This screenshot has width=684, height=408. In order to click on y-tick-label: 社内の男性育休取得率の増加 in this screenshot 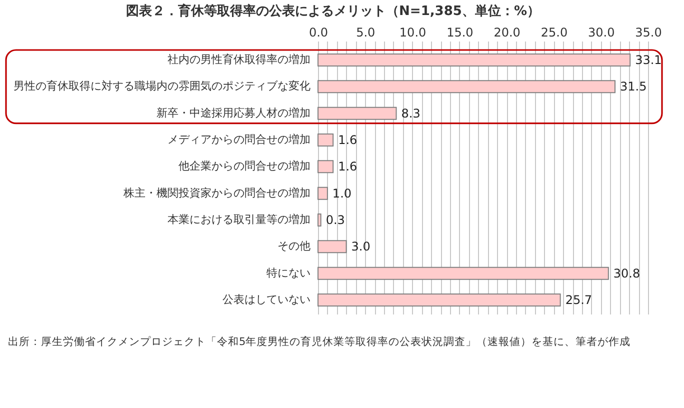, I will do `click(239, 59)`.